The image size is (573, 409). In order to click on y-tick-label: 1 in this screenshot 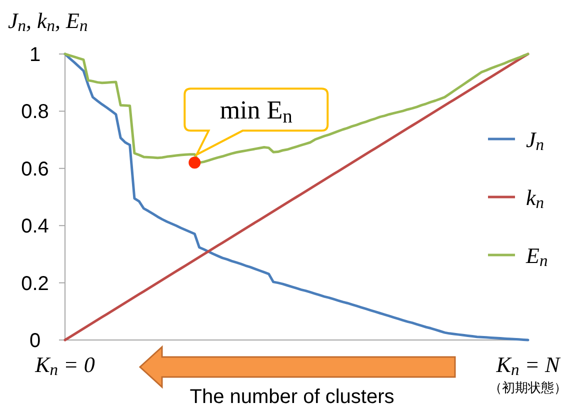, I will do `click(35, 55)`.